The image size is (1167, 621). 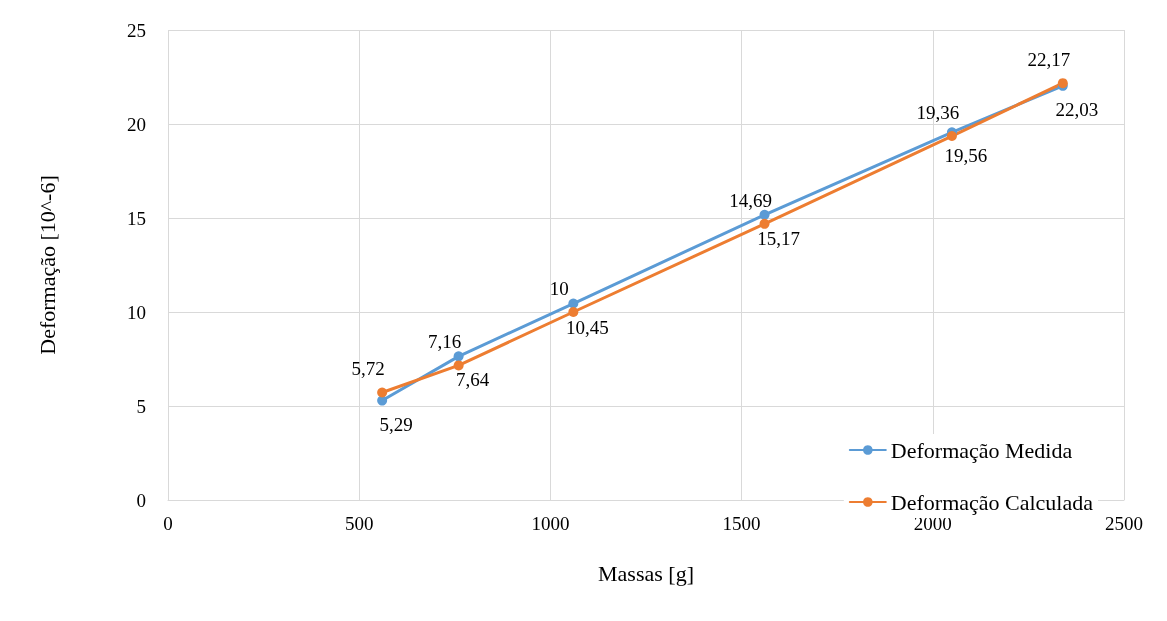 I want to click on x-axis-title: Massas [g], so click(x=646, y=573).